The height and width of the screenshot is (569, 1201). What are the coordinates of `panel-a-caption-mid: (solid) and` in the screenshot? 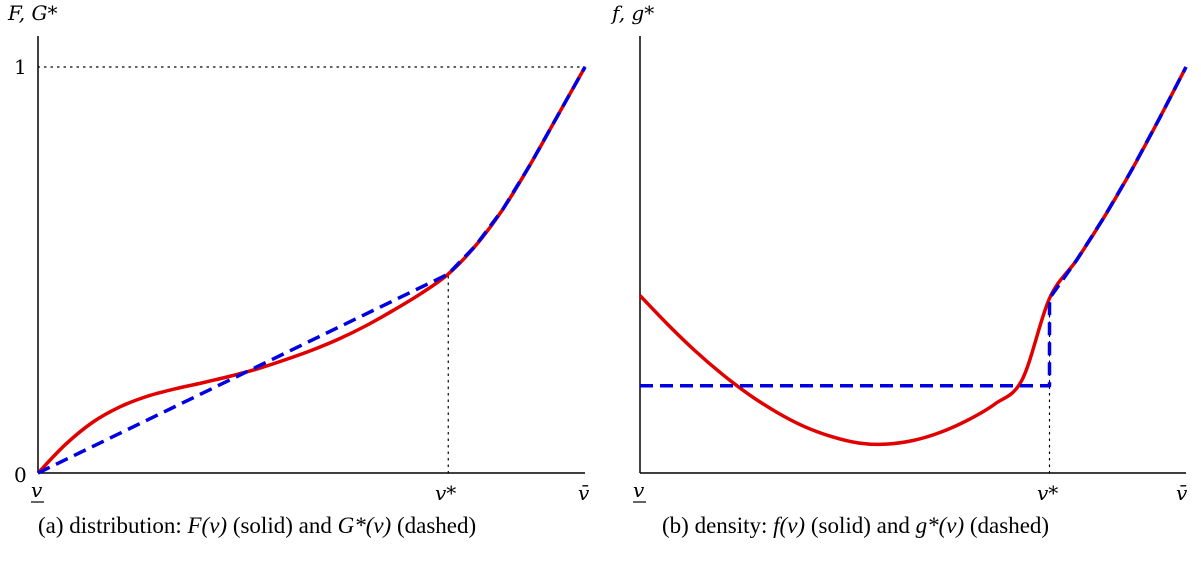 It's located at (282, 525).